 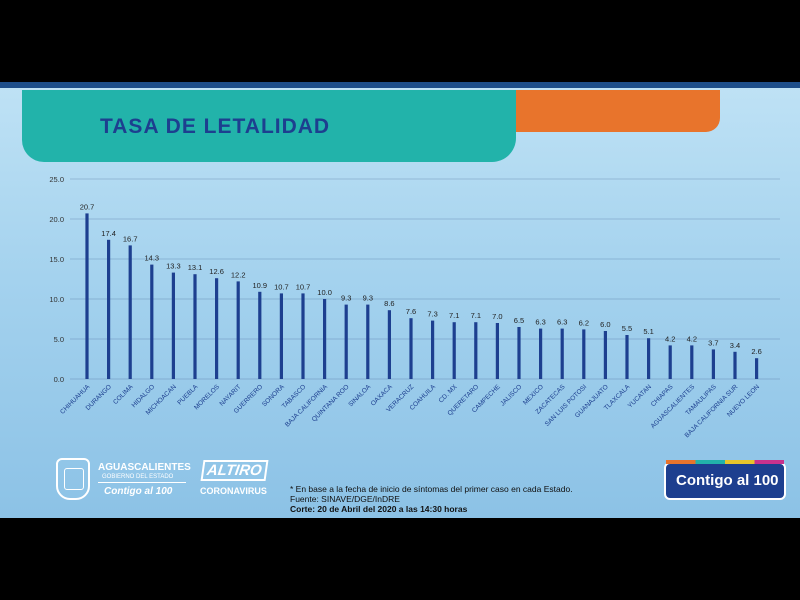 What do you see at coordinates (238, 274) in the screenshot?
I see `data-label: 12.2` at bounding box center [238, 274].